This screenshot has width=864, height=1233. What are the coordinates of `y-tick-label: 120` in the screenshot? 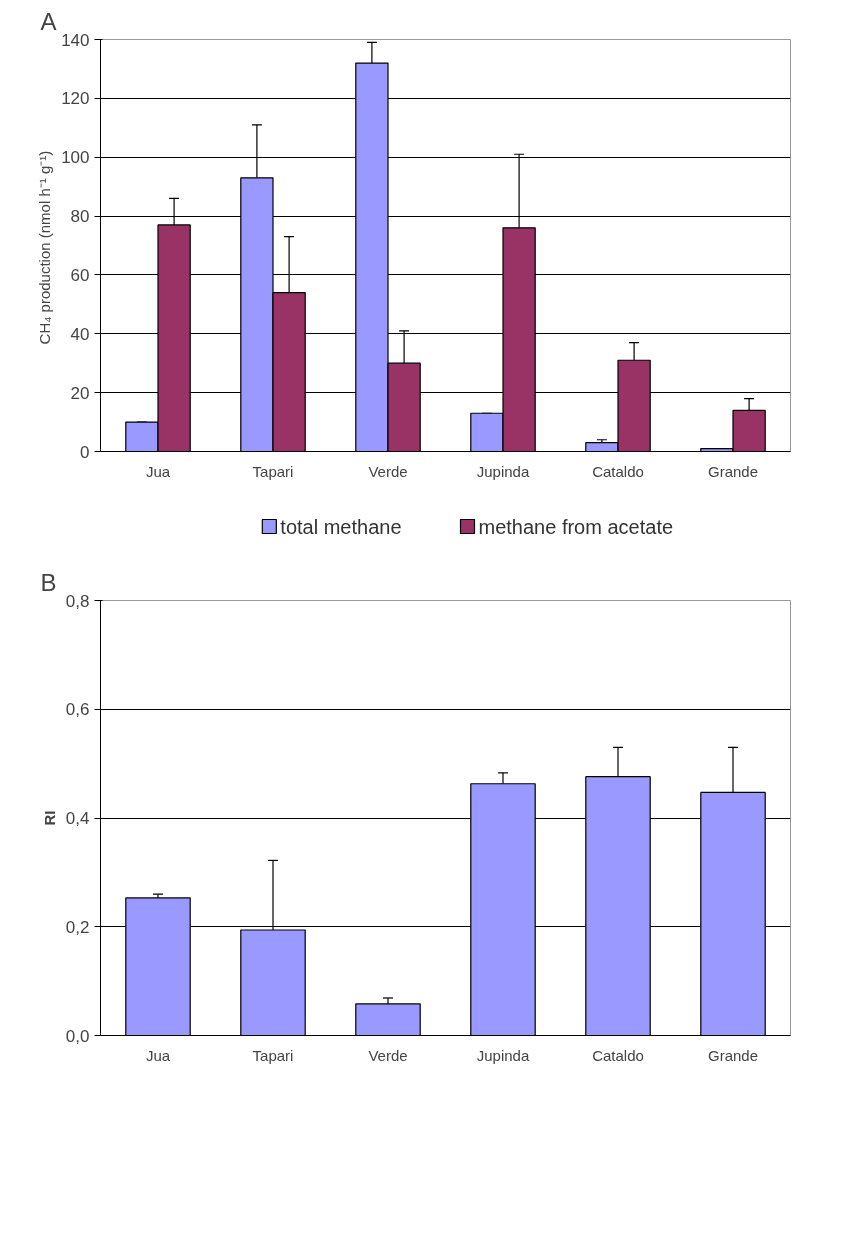 It's located at (75, 99).